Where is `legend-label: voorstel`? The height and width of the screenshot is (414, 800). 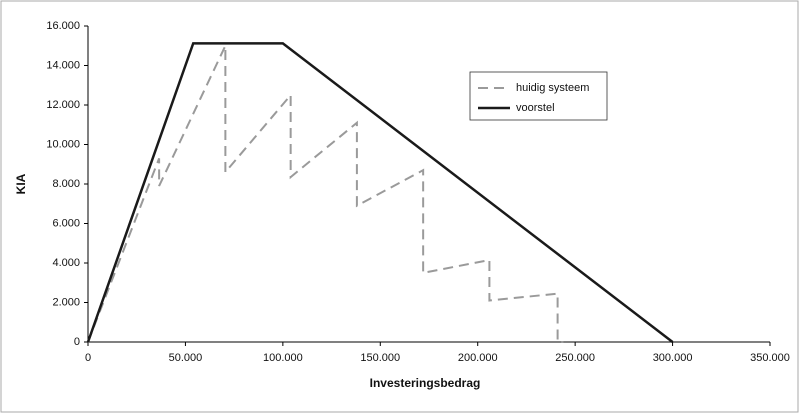
legend-label: voorstel is located at coordinates (535, 108).